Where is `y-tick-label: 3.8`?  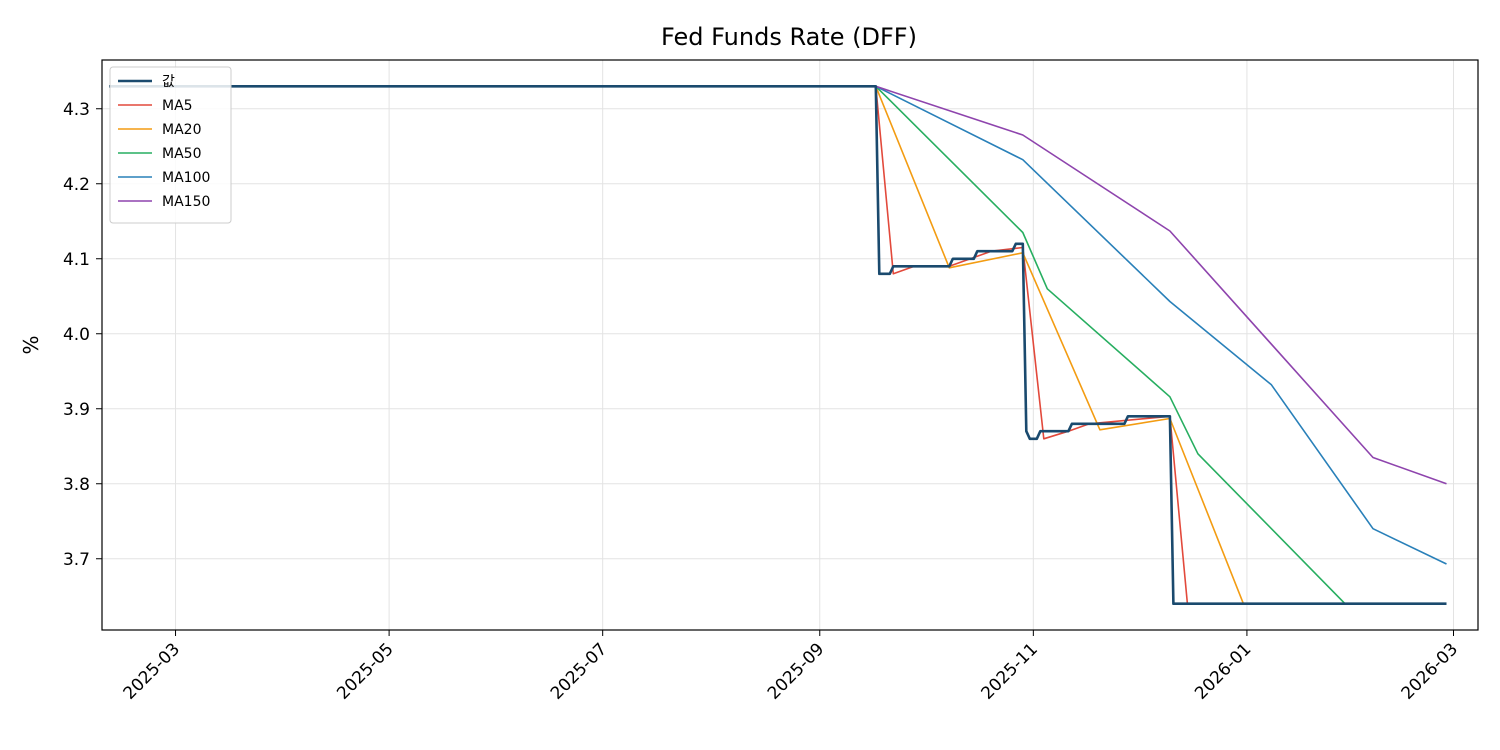
y-tick-label: 3.8 is located at coordinates (76, 485).